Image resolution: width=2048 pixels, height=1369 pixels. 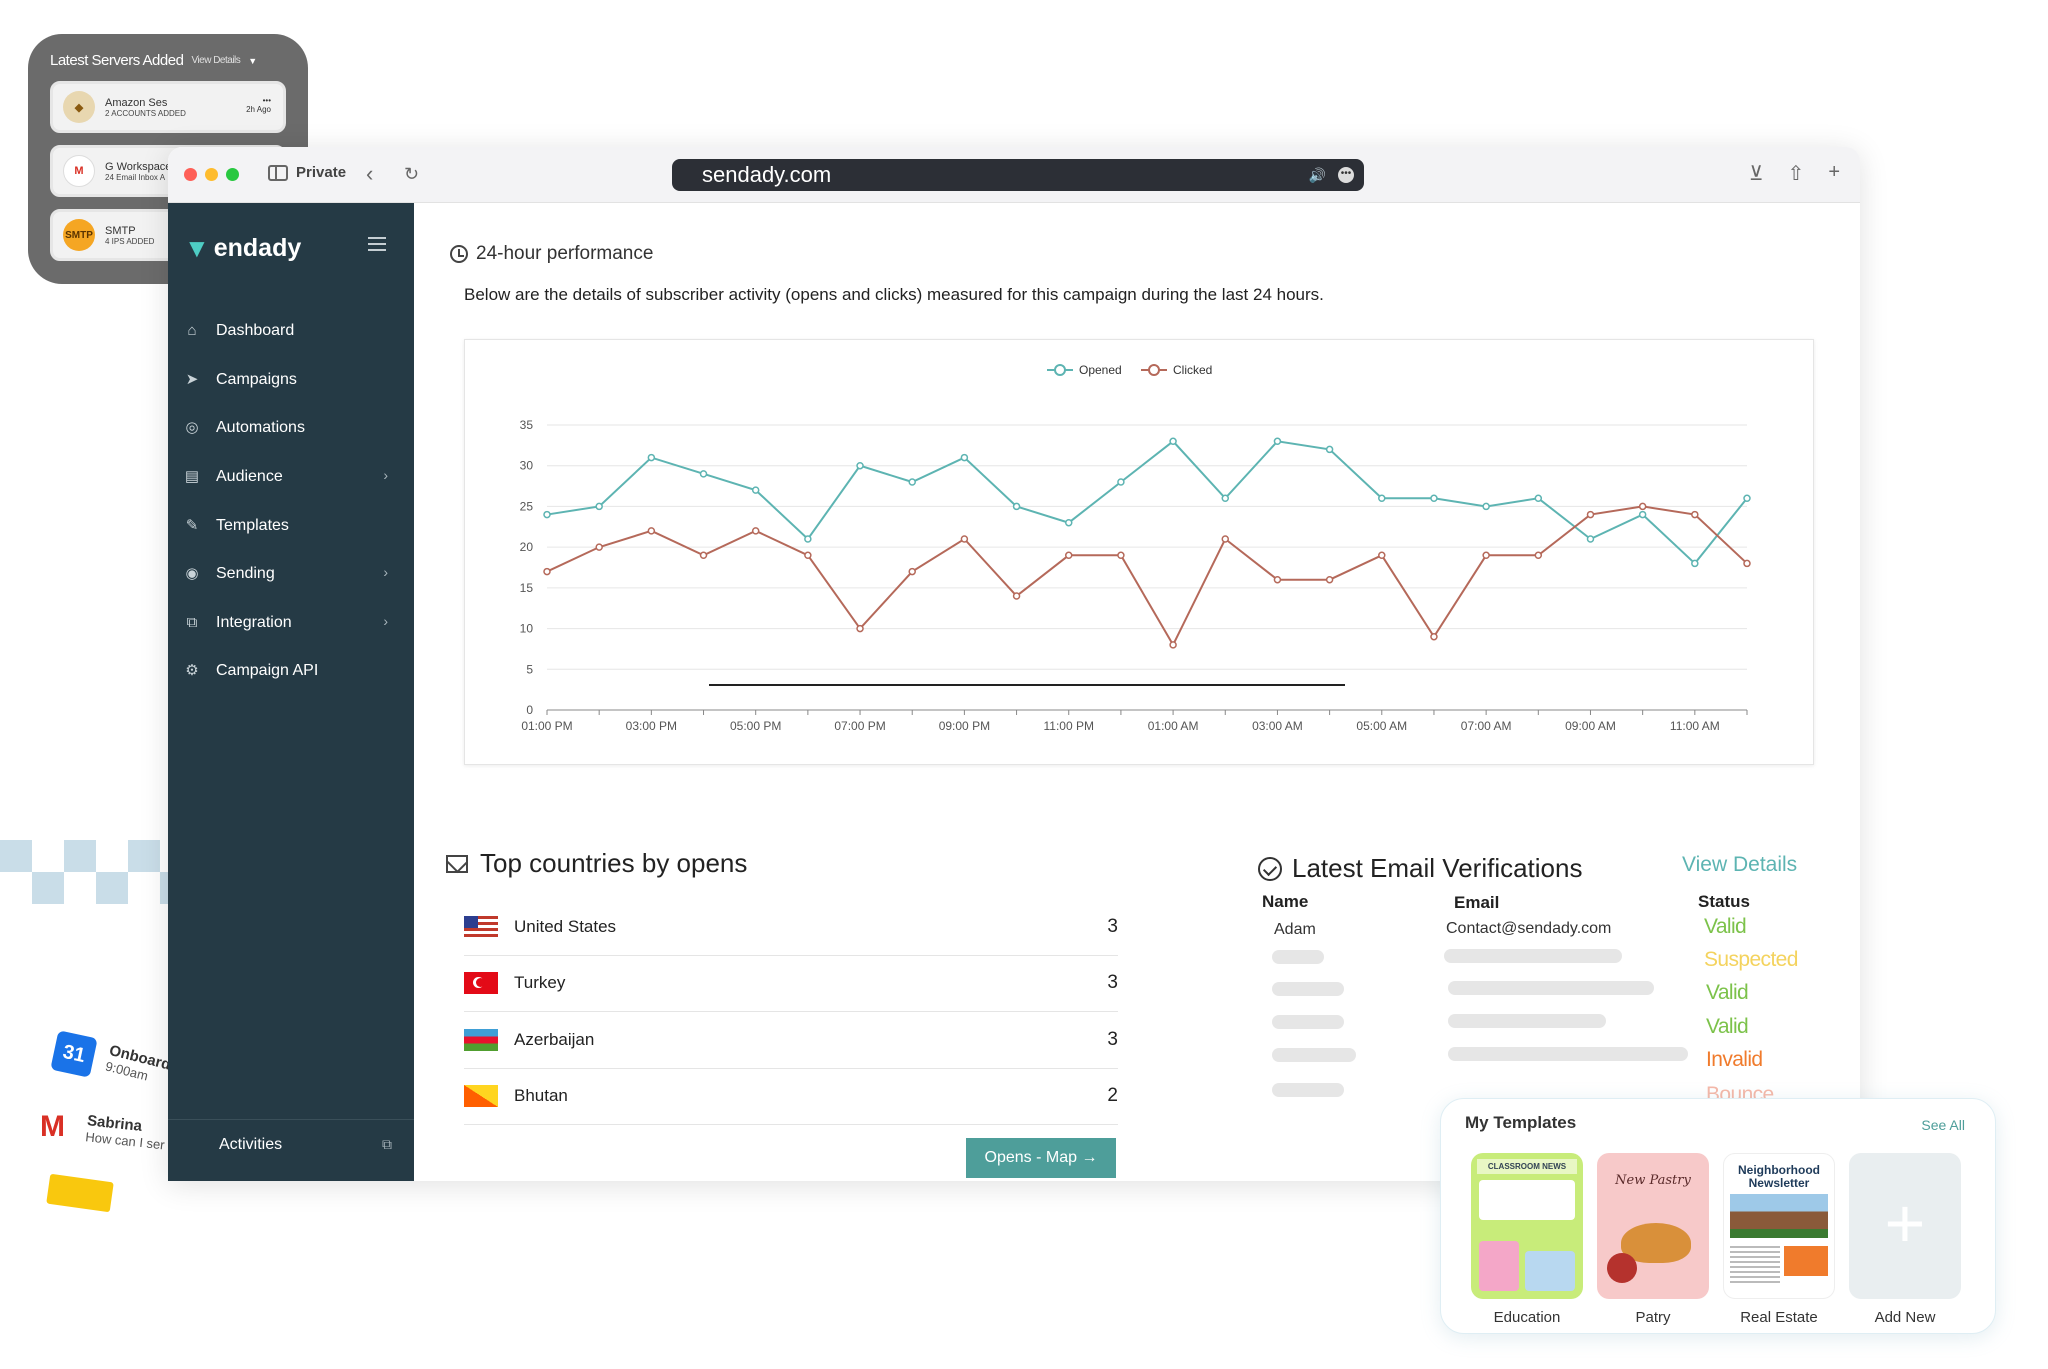 I want to click on status-badge: Valid, so click(x=1727, y=1026).